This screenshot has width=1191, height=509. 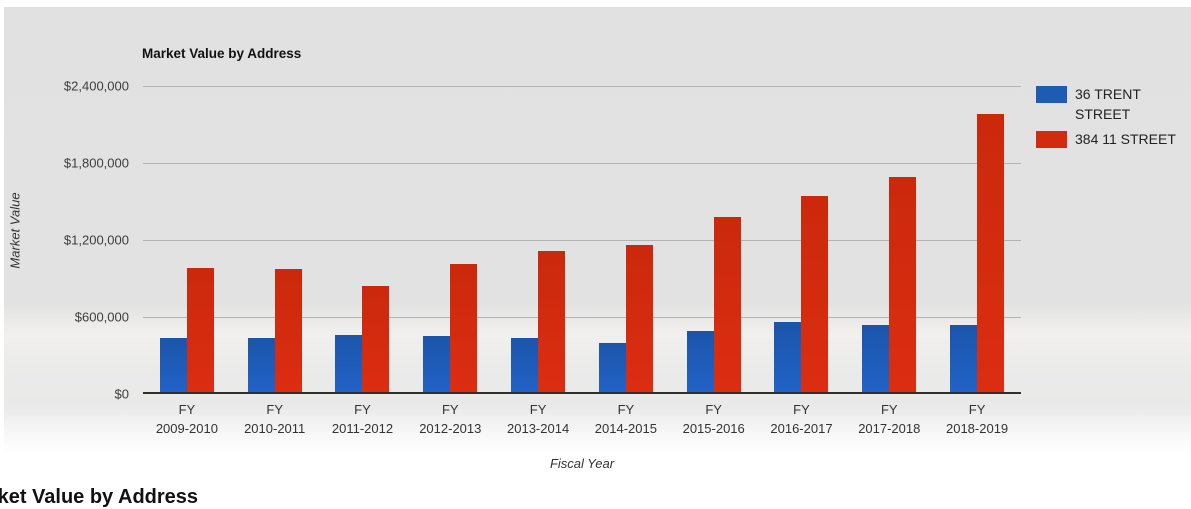 What do you see at coordinates (275, 419) in the screenshot?
I see `x-tick-label: FY 2010-2011` at bounding box center [275, 419].